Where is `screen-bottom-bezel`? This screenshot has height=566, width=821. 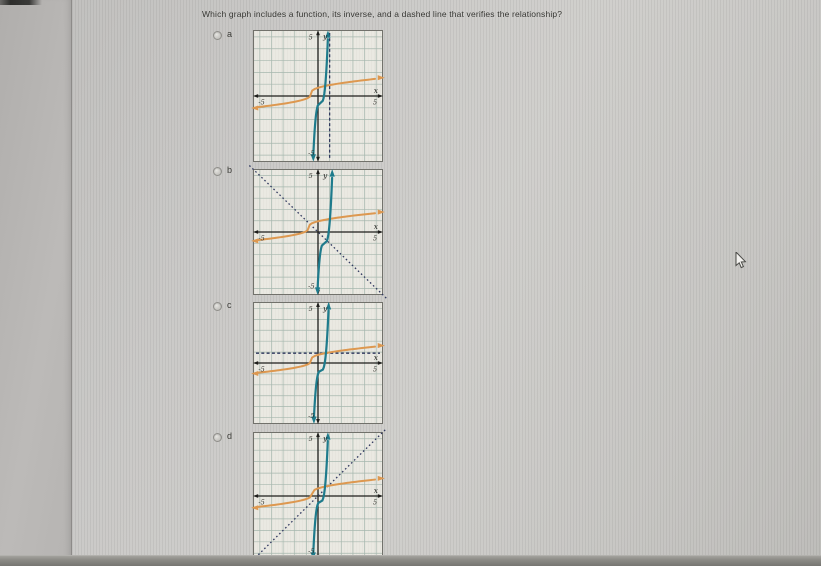
screen-bottom-bezel is located at coordinates (410, 560).